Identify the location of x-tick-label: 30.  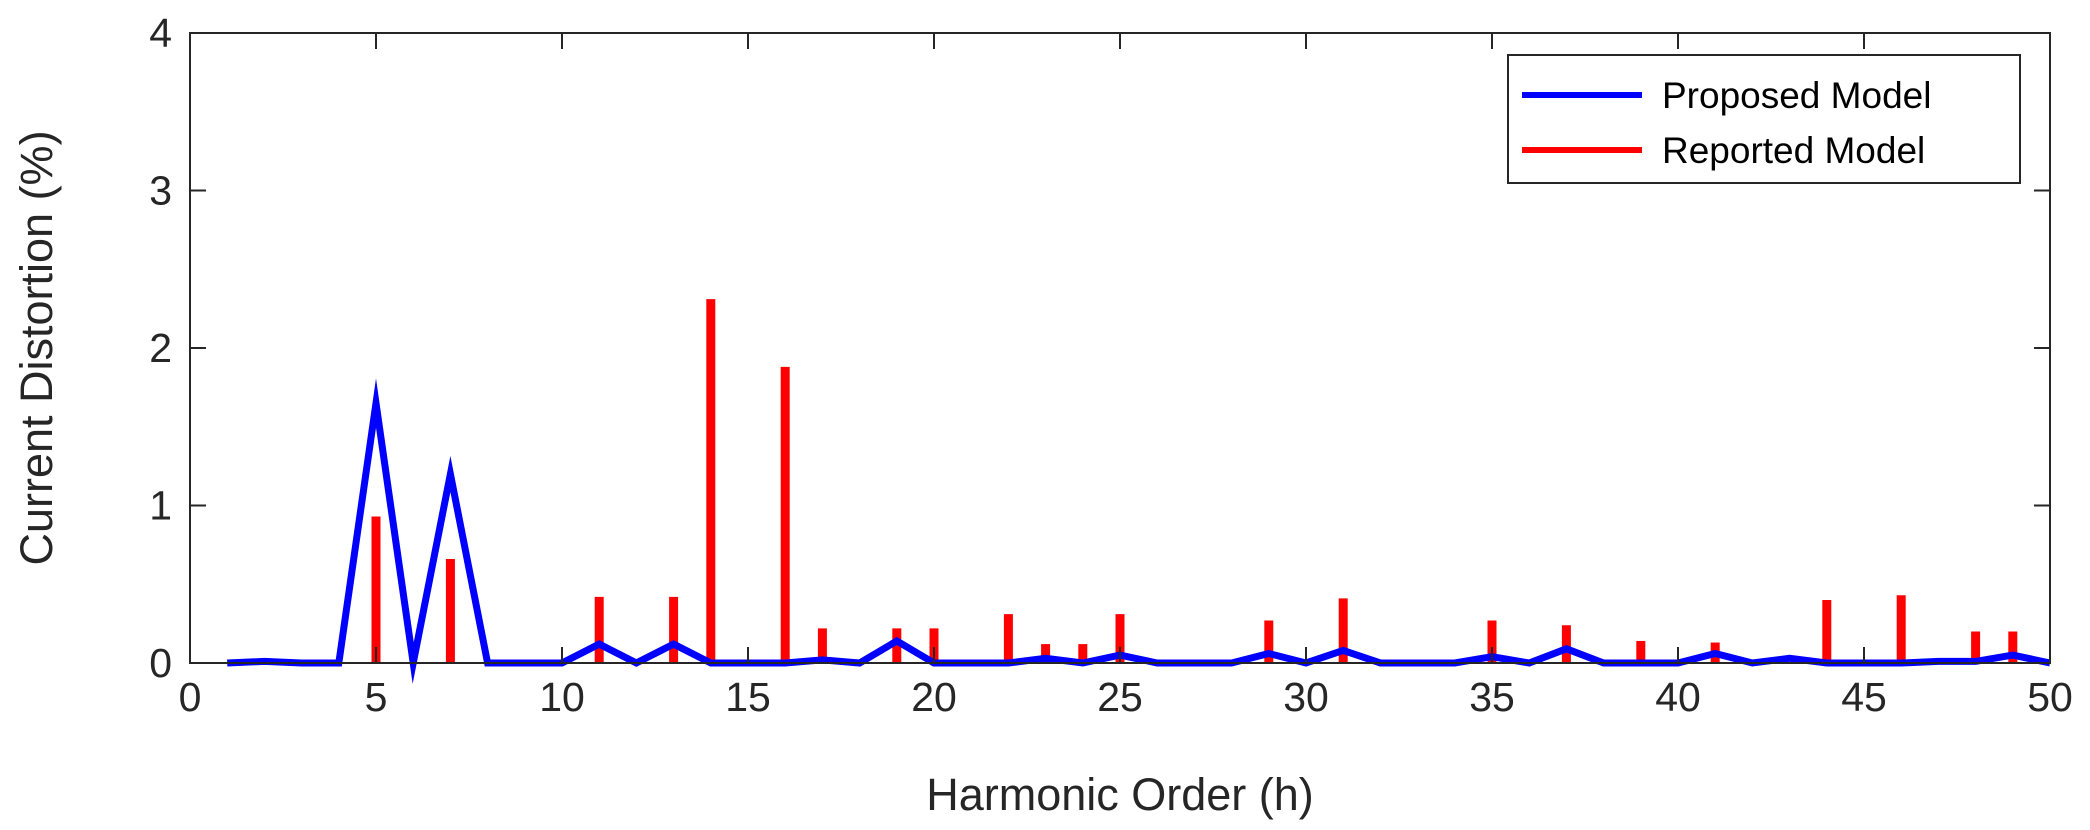
(1306, 697).